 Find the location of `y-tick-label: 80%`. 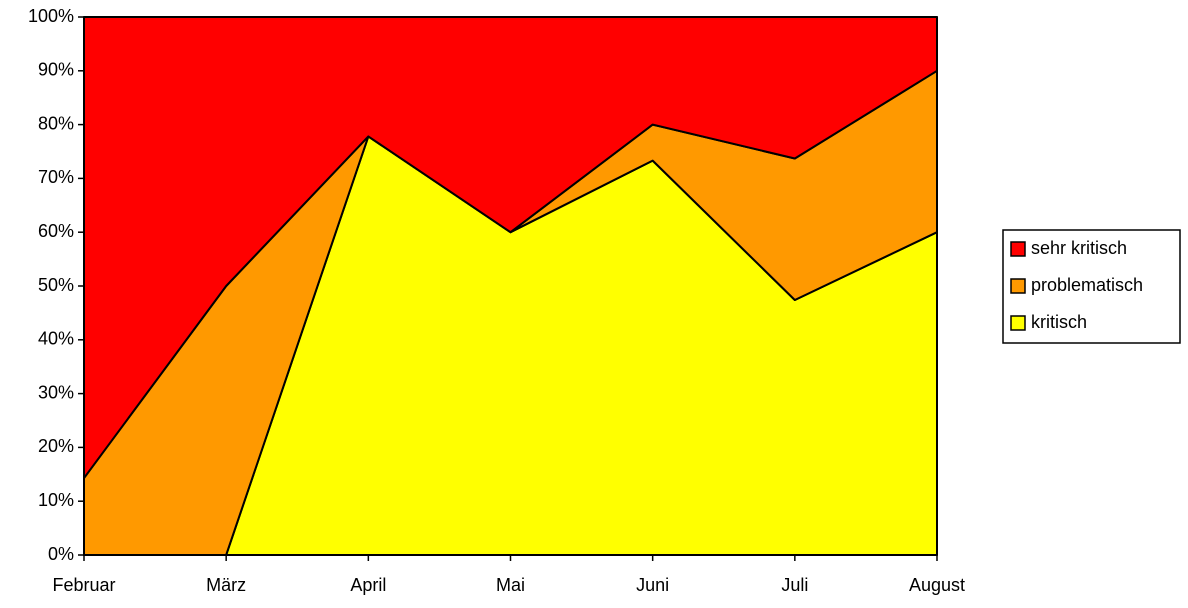

y-tick-label: 80% is located at coordinates (56, 123).